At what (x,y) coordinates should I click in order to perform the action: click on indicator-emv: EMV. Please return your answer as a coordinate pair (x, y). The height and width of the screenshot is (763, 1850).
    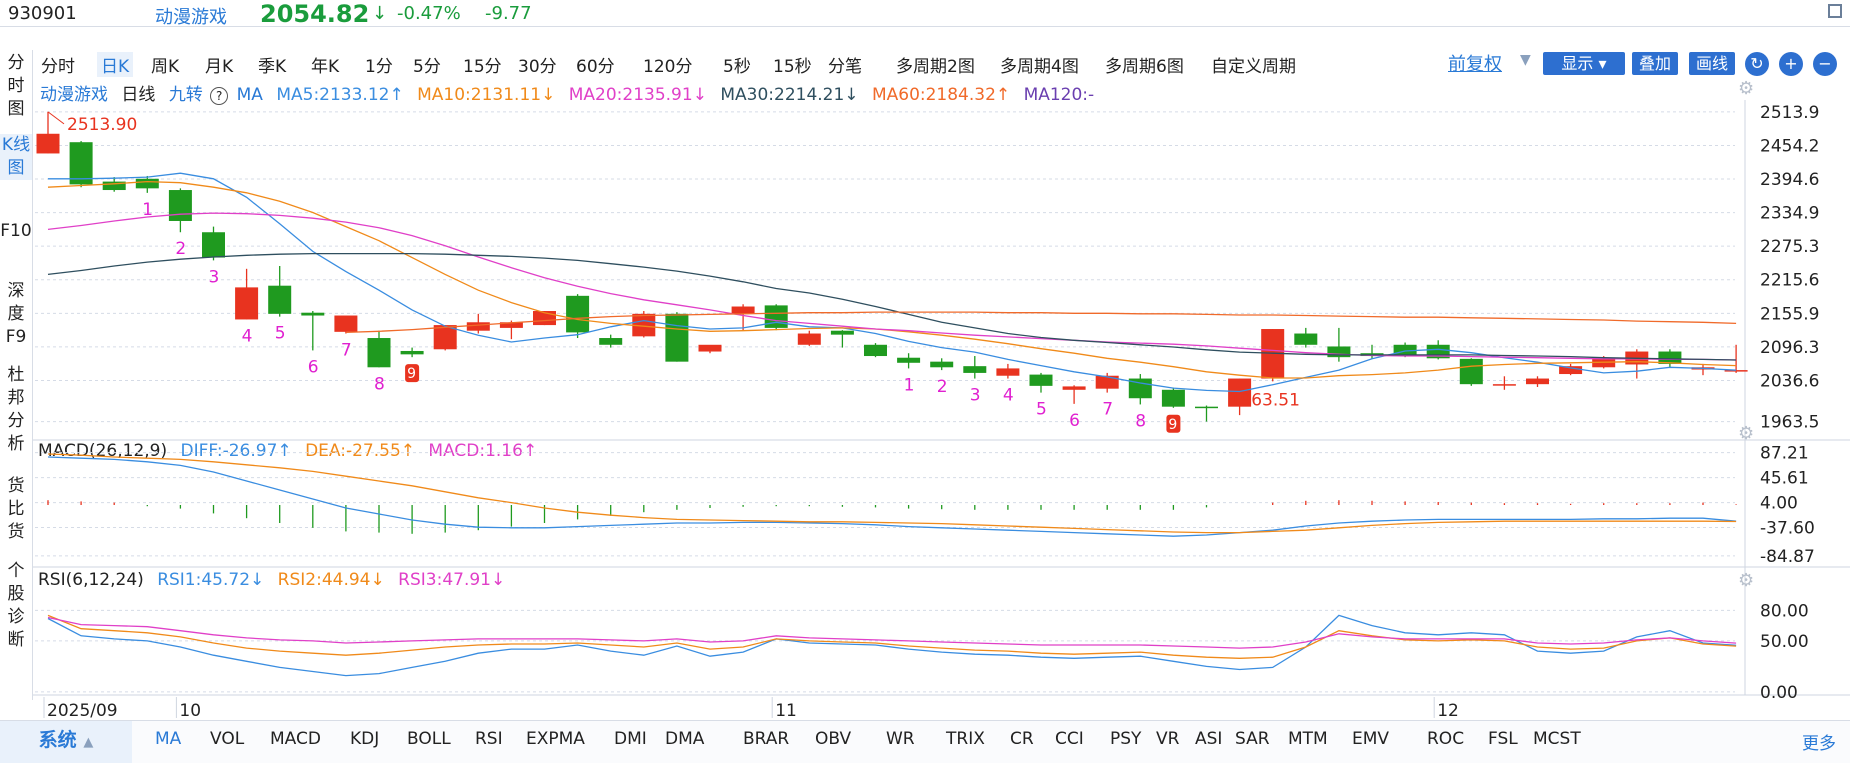
    Looking at the image, I should click on (1371, 739).